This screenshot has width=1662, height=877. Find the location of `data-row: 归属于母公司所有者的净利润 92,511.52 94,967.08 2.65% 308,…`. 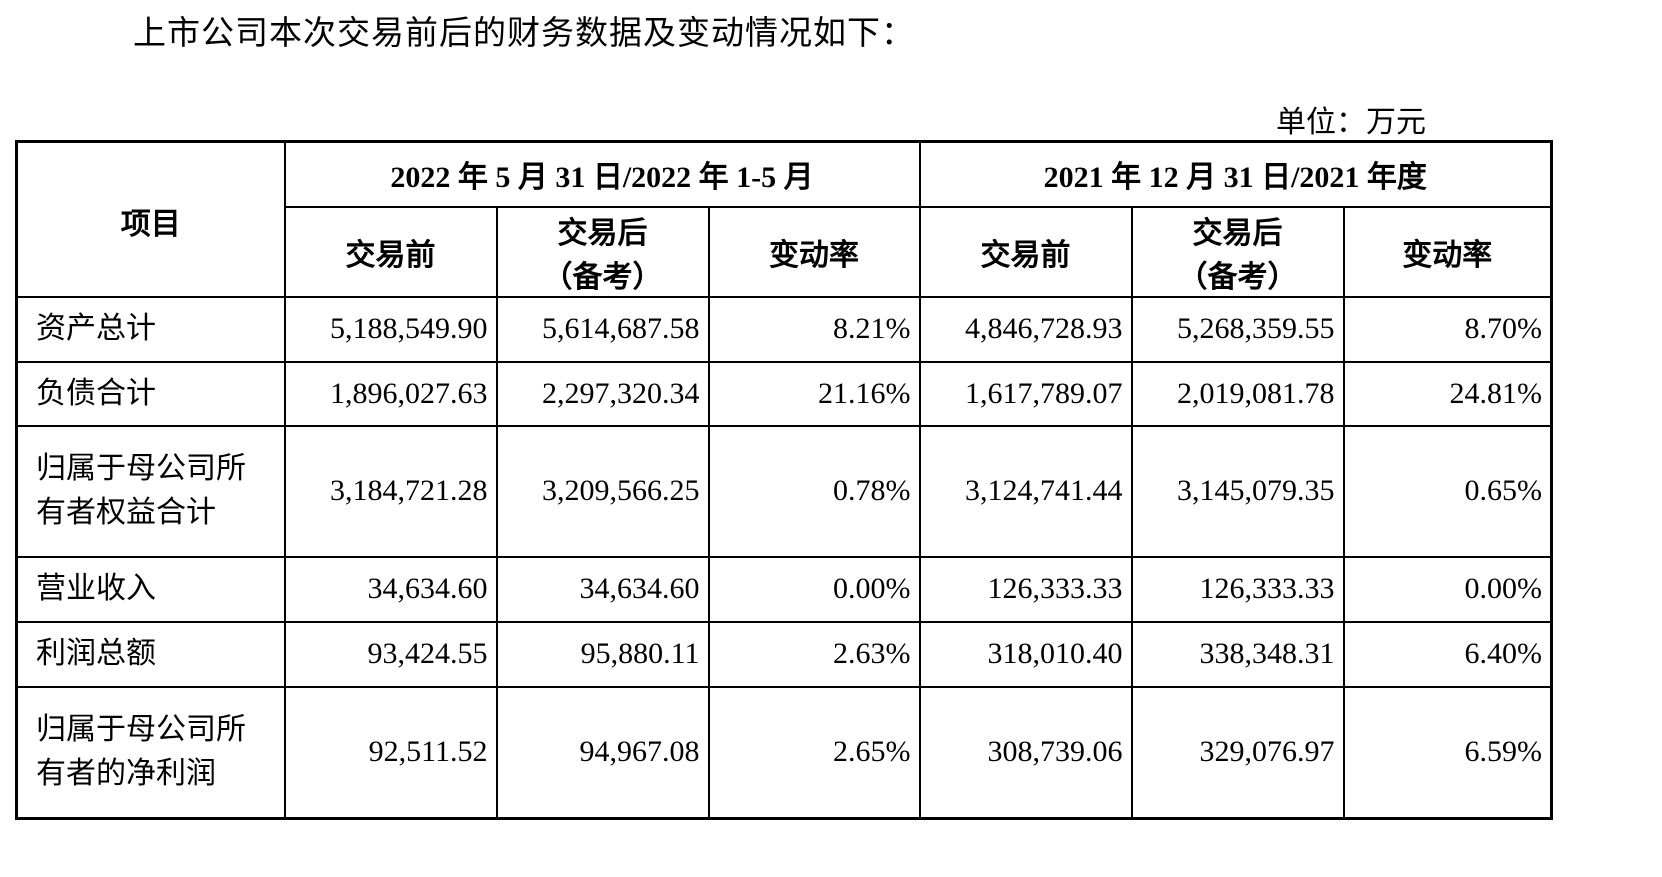

data-row: 归属于母公司所有者的净利润 92,511.52 94,967.08 2.65% 308,… is located at coordinates (784, 752).